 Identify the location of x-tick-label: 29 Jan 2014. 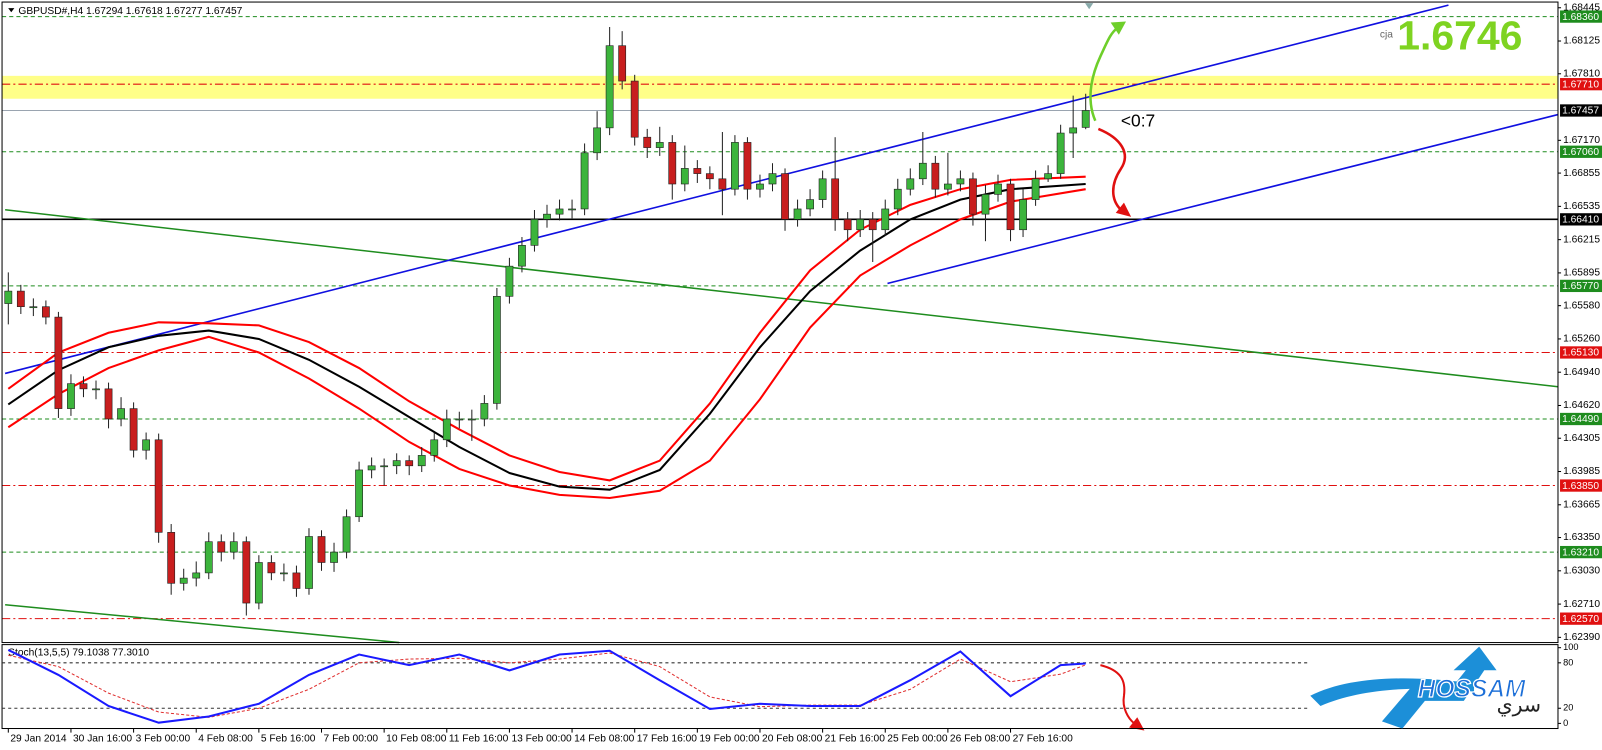
(38, 738).